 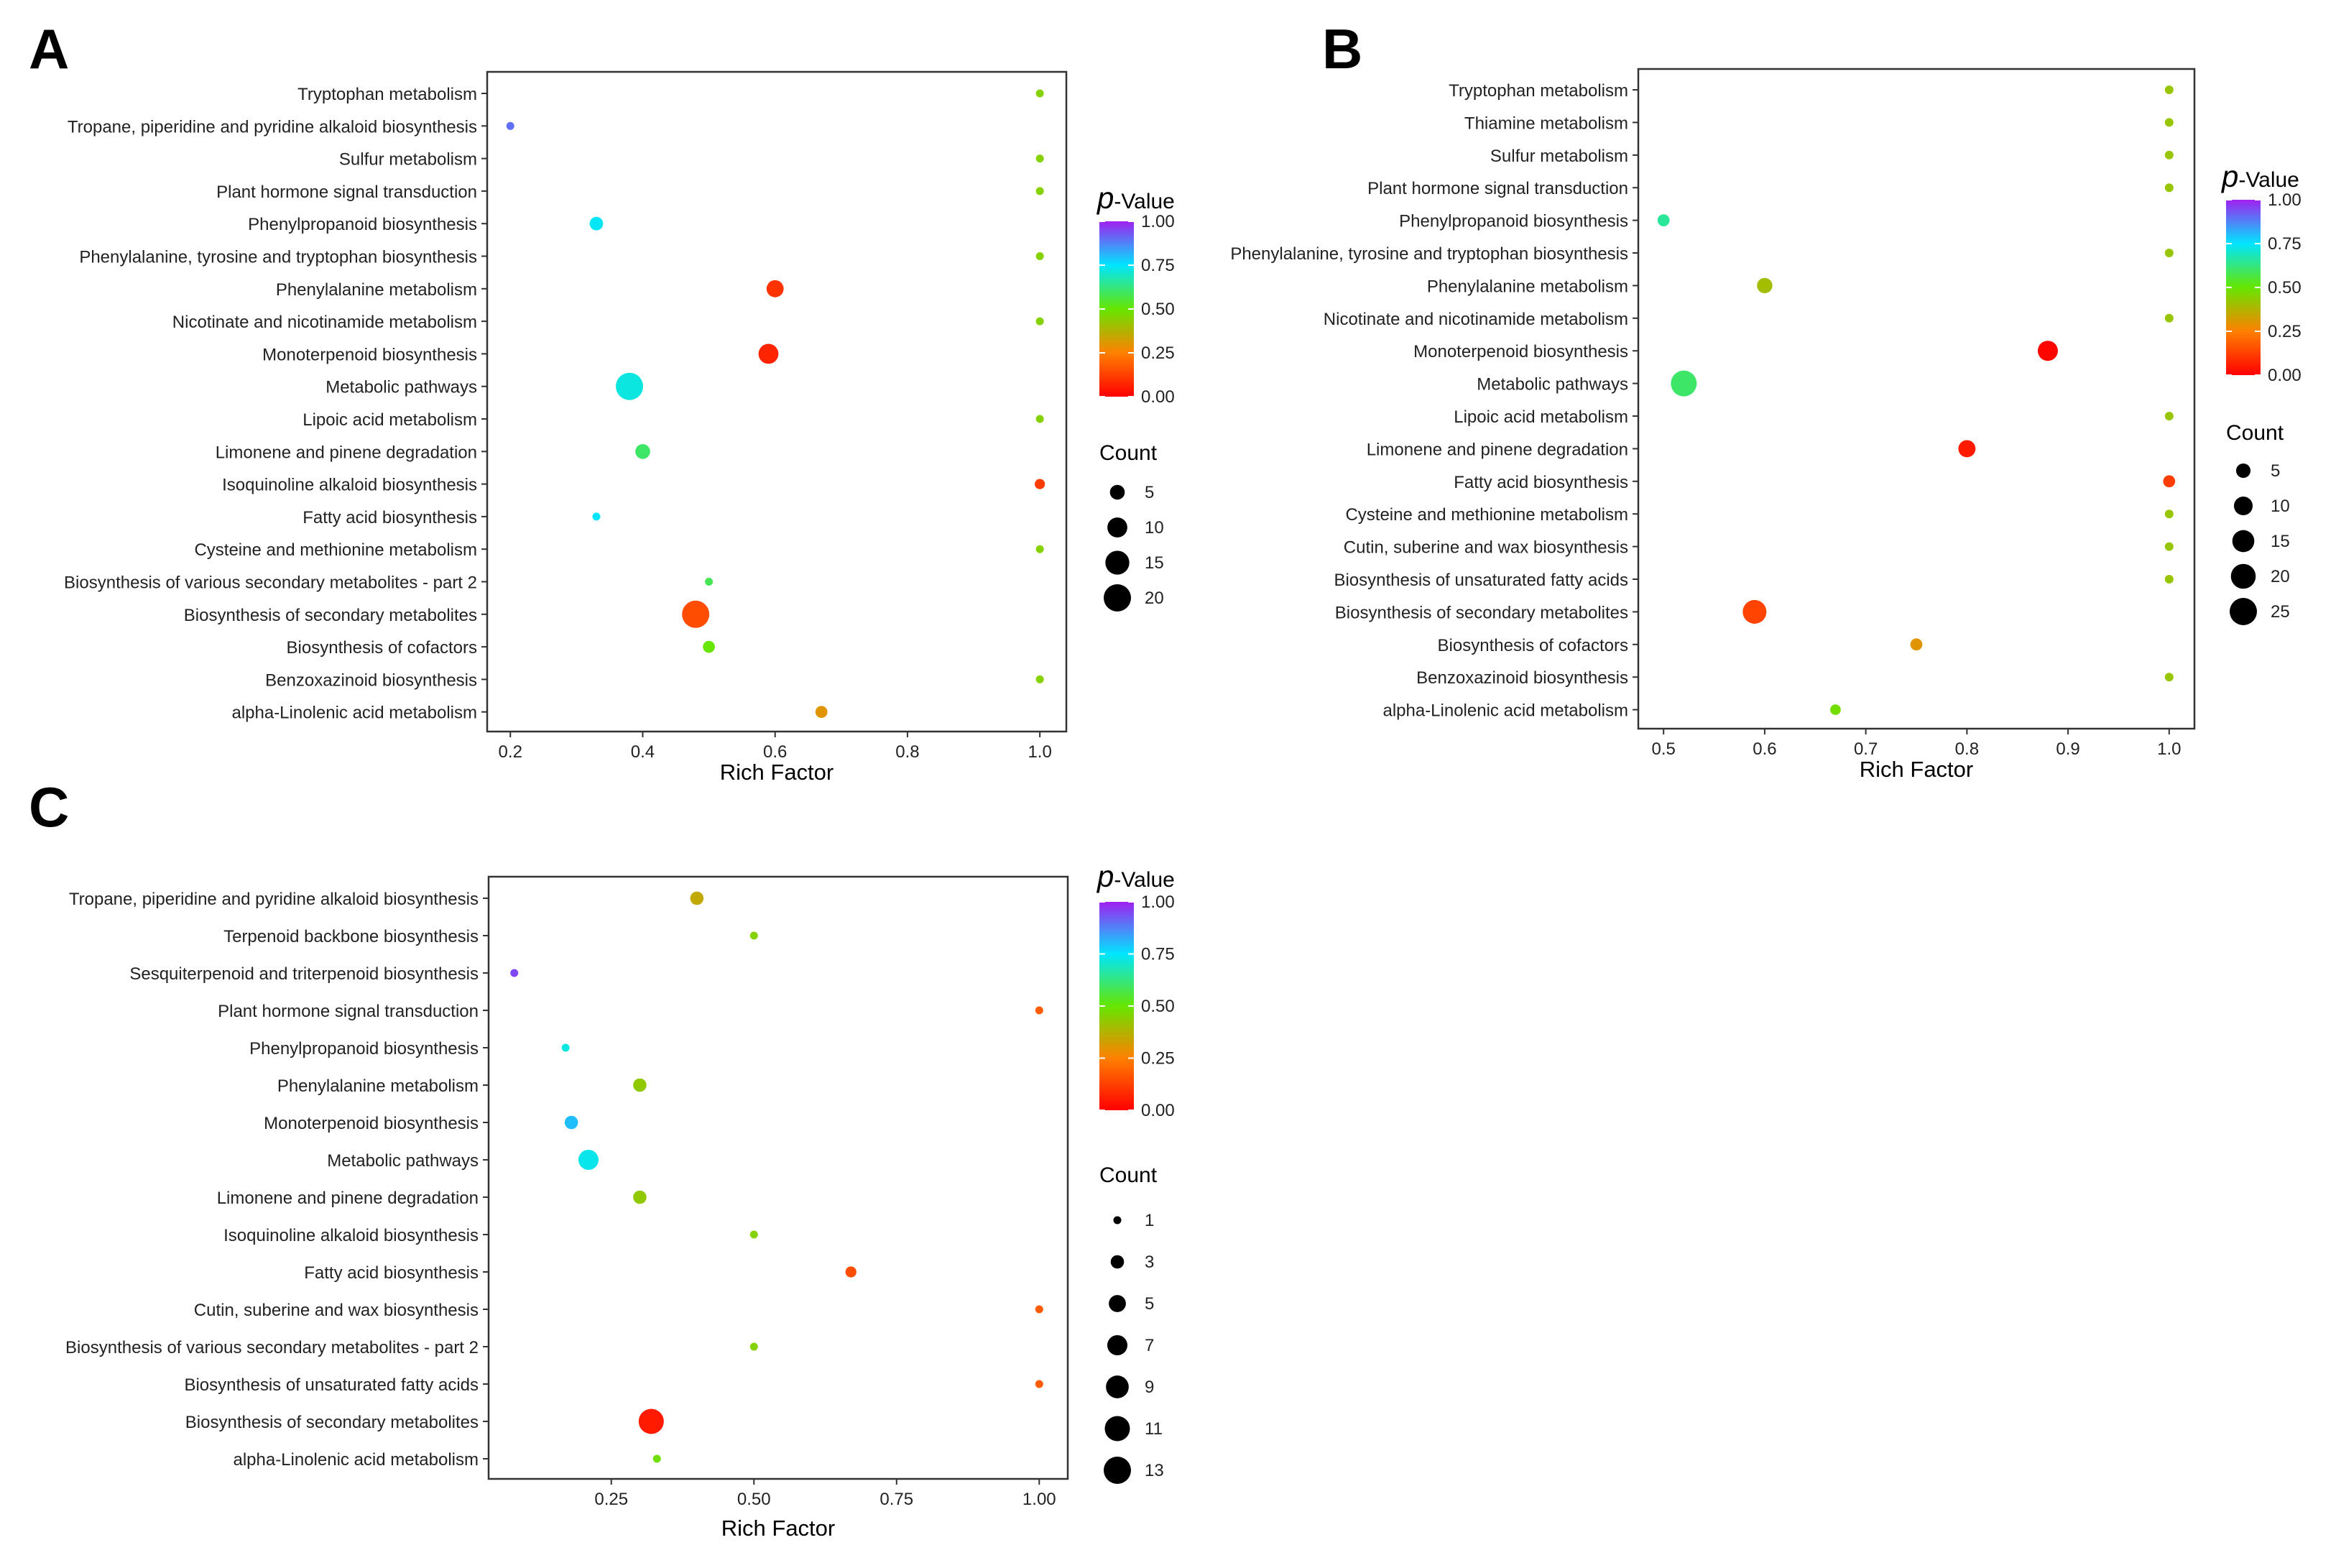 What do you see at coordinates (346, 192) in the screenshot?
I see `category-label: Plant hormone signal transduction` at bounding box center [346, 192].